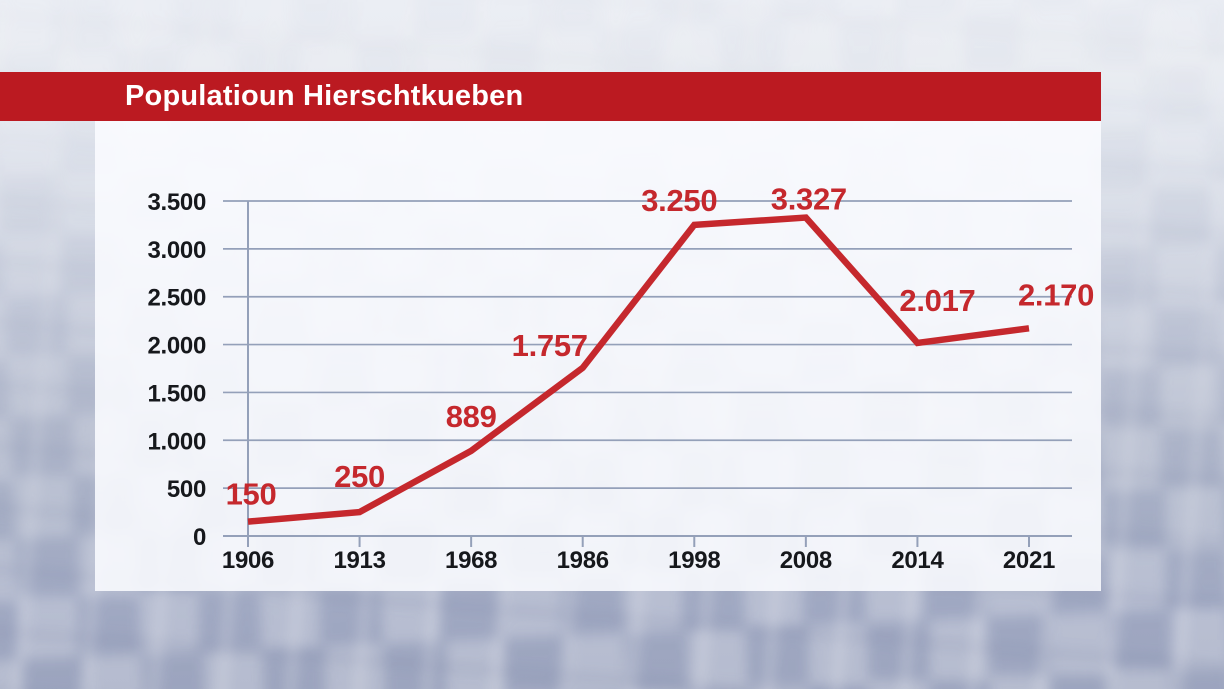  What do you see at coordinates (1029, 560) in the screenshot?
I see `x-tick-label: 2021` at bounding box center [1029, 560].